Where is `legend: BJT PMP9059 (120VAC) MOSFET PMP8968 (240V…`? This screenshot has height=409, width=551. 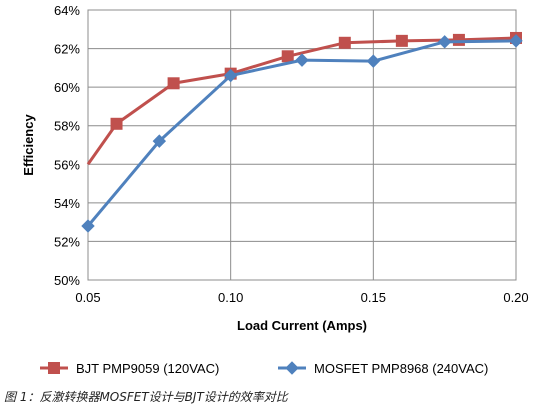
legend: BJT PMP9059 (120VAC) MOSFET PMP8968 (240V… is located at coordinates (264, 368).